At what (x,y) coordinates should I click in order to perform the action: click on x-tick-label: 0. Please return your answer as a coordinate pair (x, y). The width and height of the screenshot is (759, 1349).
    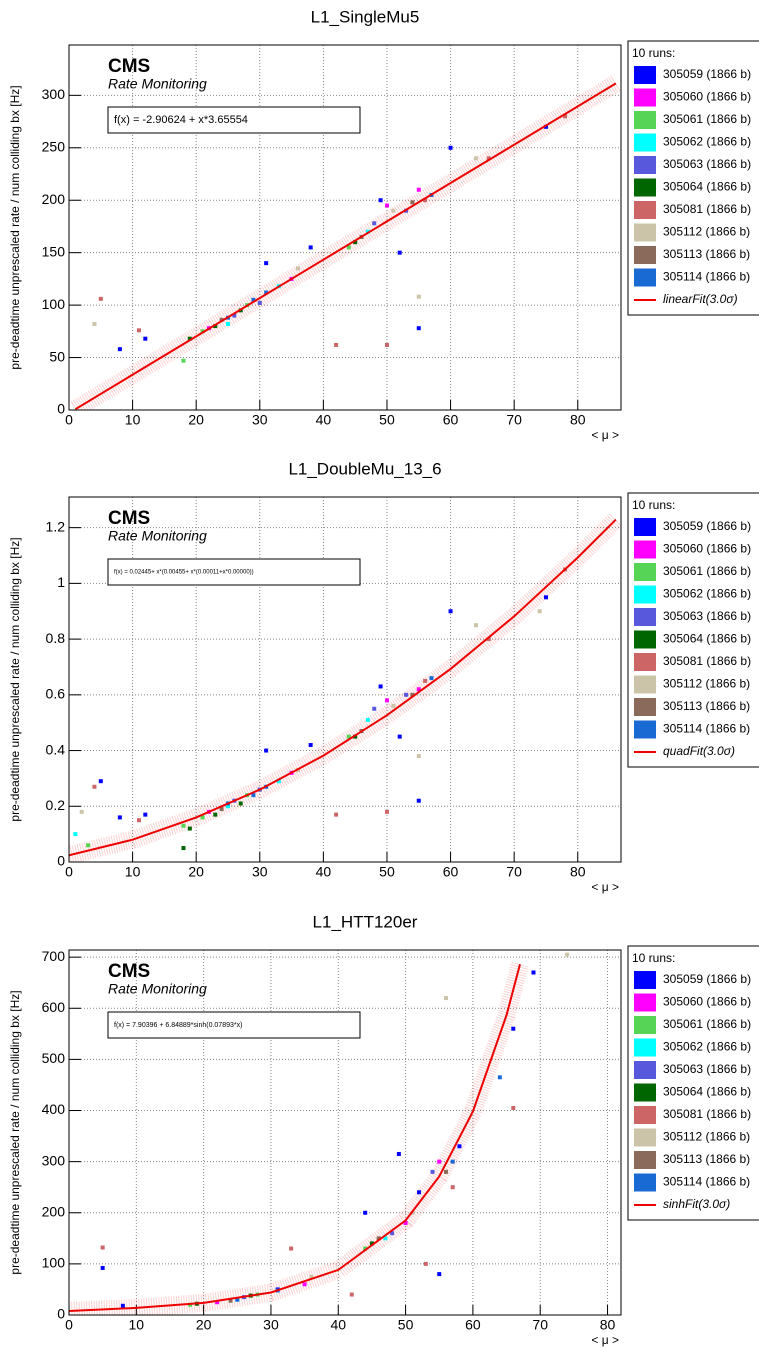
    Looking at the image, I should click on (69, 1325).